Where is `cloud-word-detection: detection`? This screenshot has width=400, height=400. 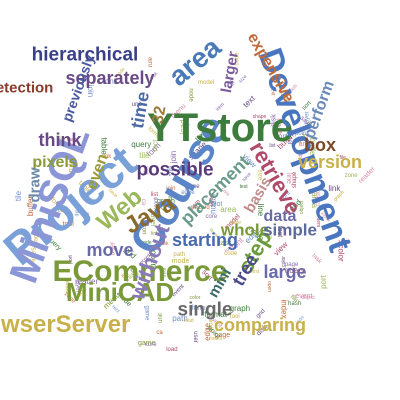
cloud-word-detection: detection is located at coordinates (27, 88).